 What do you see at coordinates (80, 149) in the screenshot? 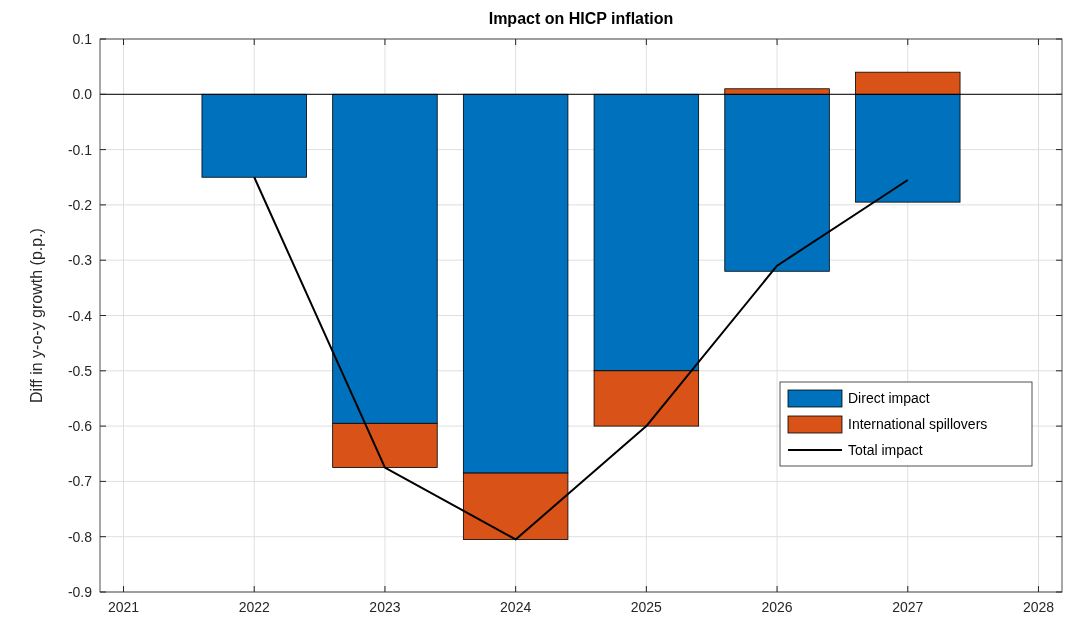
I see `y-tick-label: -0.1` at bounding box center [80, 149].